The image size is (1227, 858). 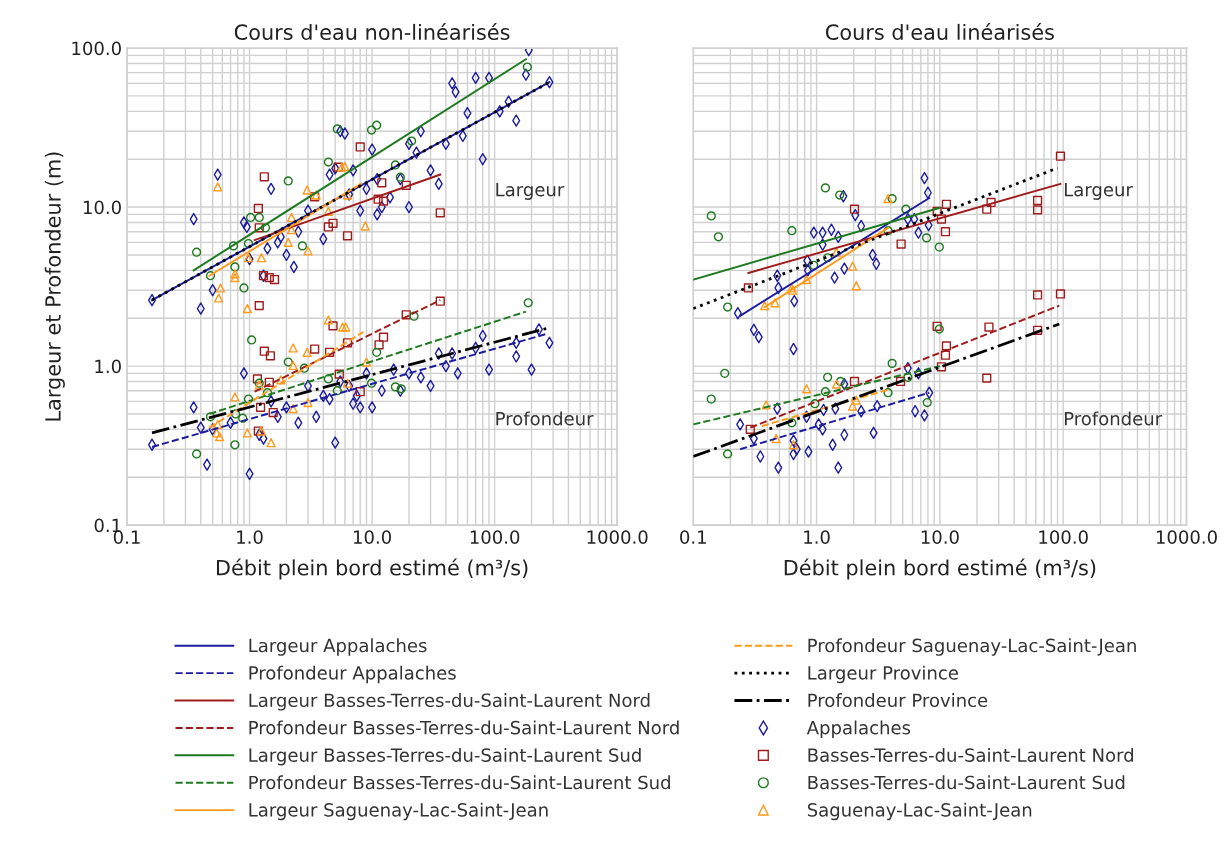 I want to click on legend-label: Profondeur Basses-Terres-du-Saint-Laurent Nord, so click(x=464, y=727).